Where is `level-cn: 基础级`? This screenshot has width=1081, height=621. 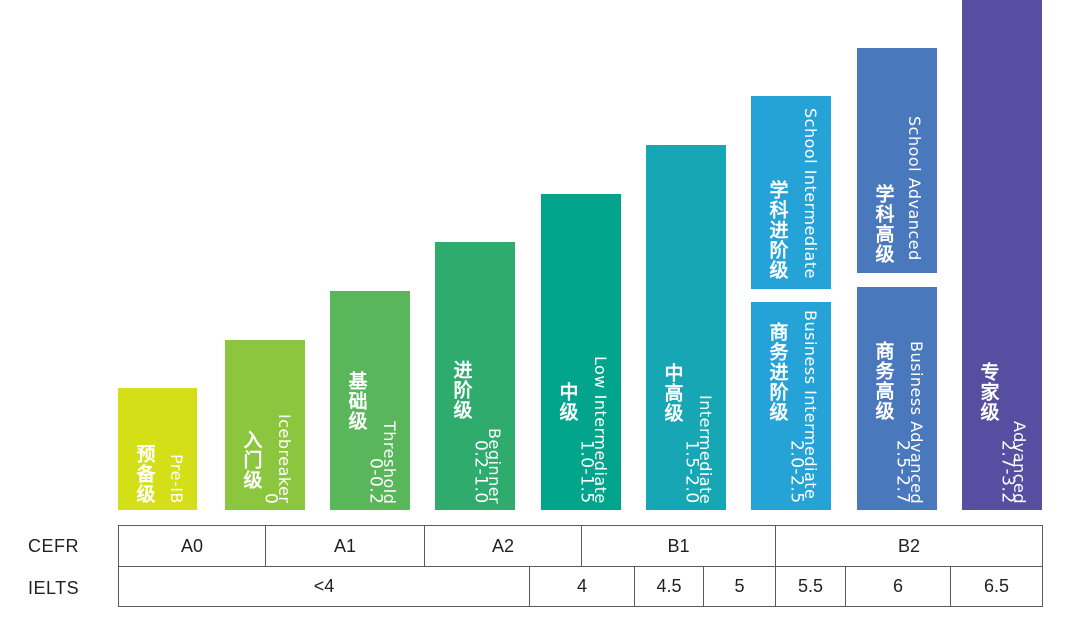
level-cn: 基础级 is located at coordinates (356, 401).